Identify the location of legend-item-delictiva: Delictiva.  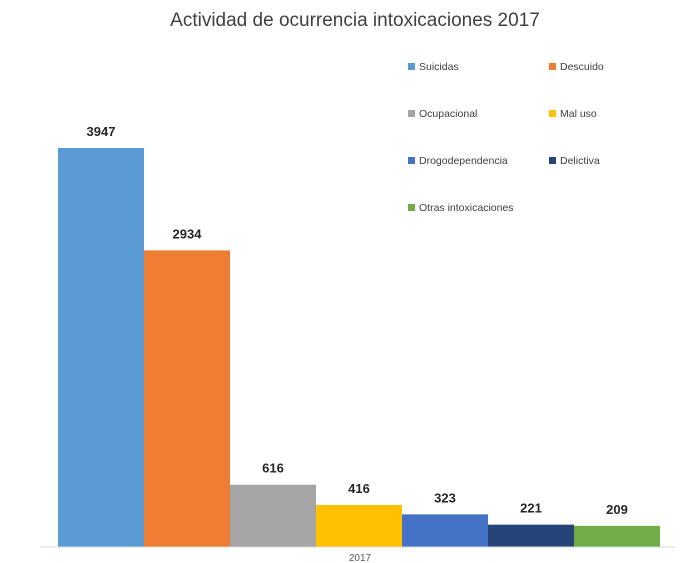
(574, 161).